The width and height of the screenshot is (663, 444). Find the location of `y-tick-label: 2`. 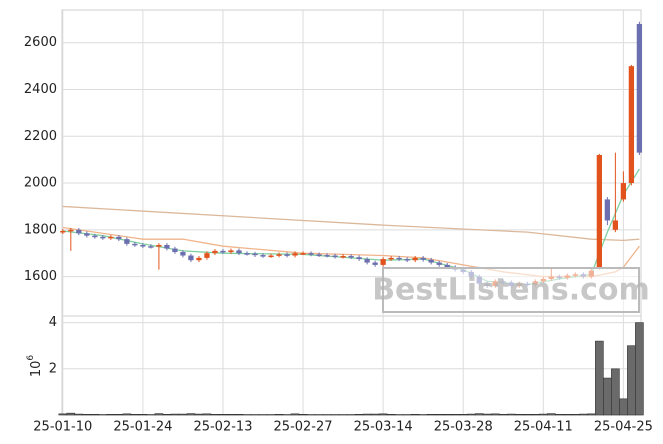

y-tick-label: 2 is located at coordinates (53, 368).